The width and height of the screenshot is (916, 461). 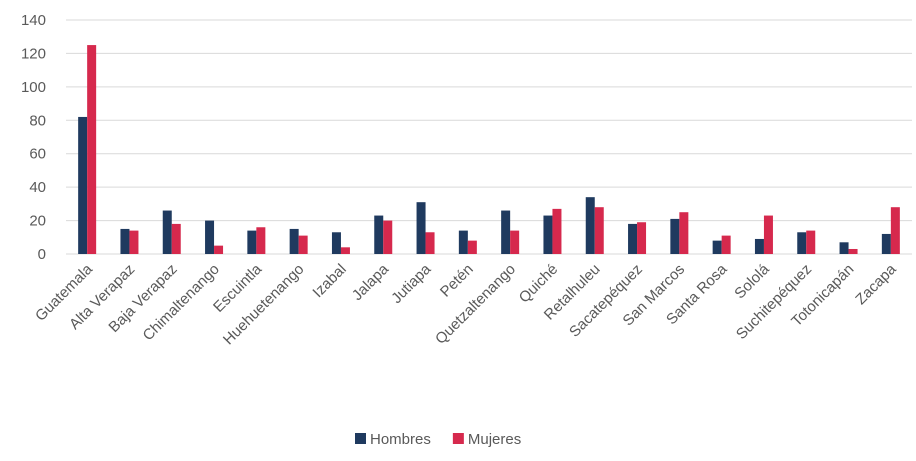 What do you see at coordinates (33, 137) in the screenshot?
I see `y-axis-tick-labels: 0 20 40 60 80 100 120 140` at bounding box center [33, 137].